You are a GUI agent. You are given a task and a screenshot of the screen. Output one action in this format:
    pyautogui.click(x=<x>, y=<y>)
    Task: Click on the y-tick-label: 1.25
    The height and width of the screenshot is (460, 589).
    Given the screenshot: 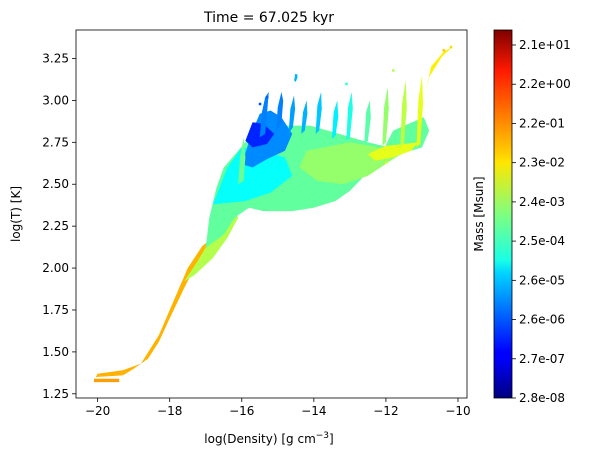 What is the action you would take?
    pyautogui.click(x=55, y=394)
    